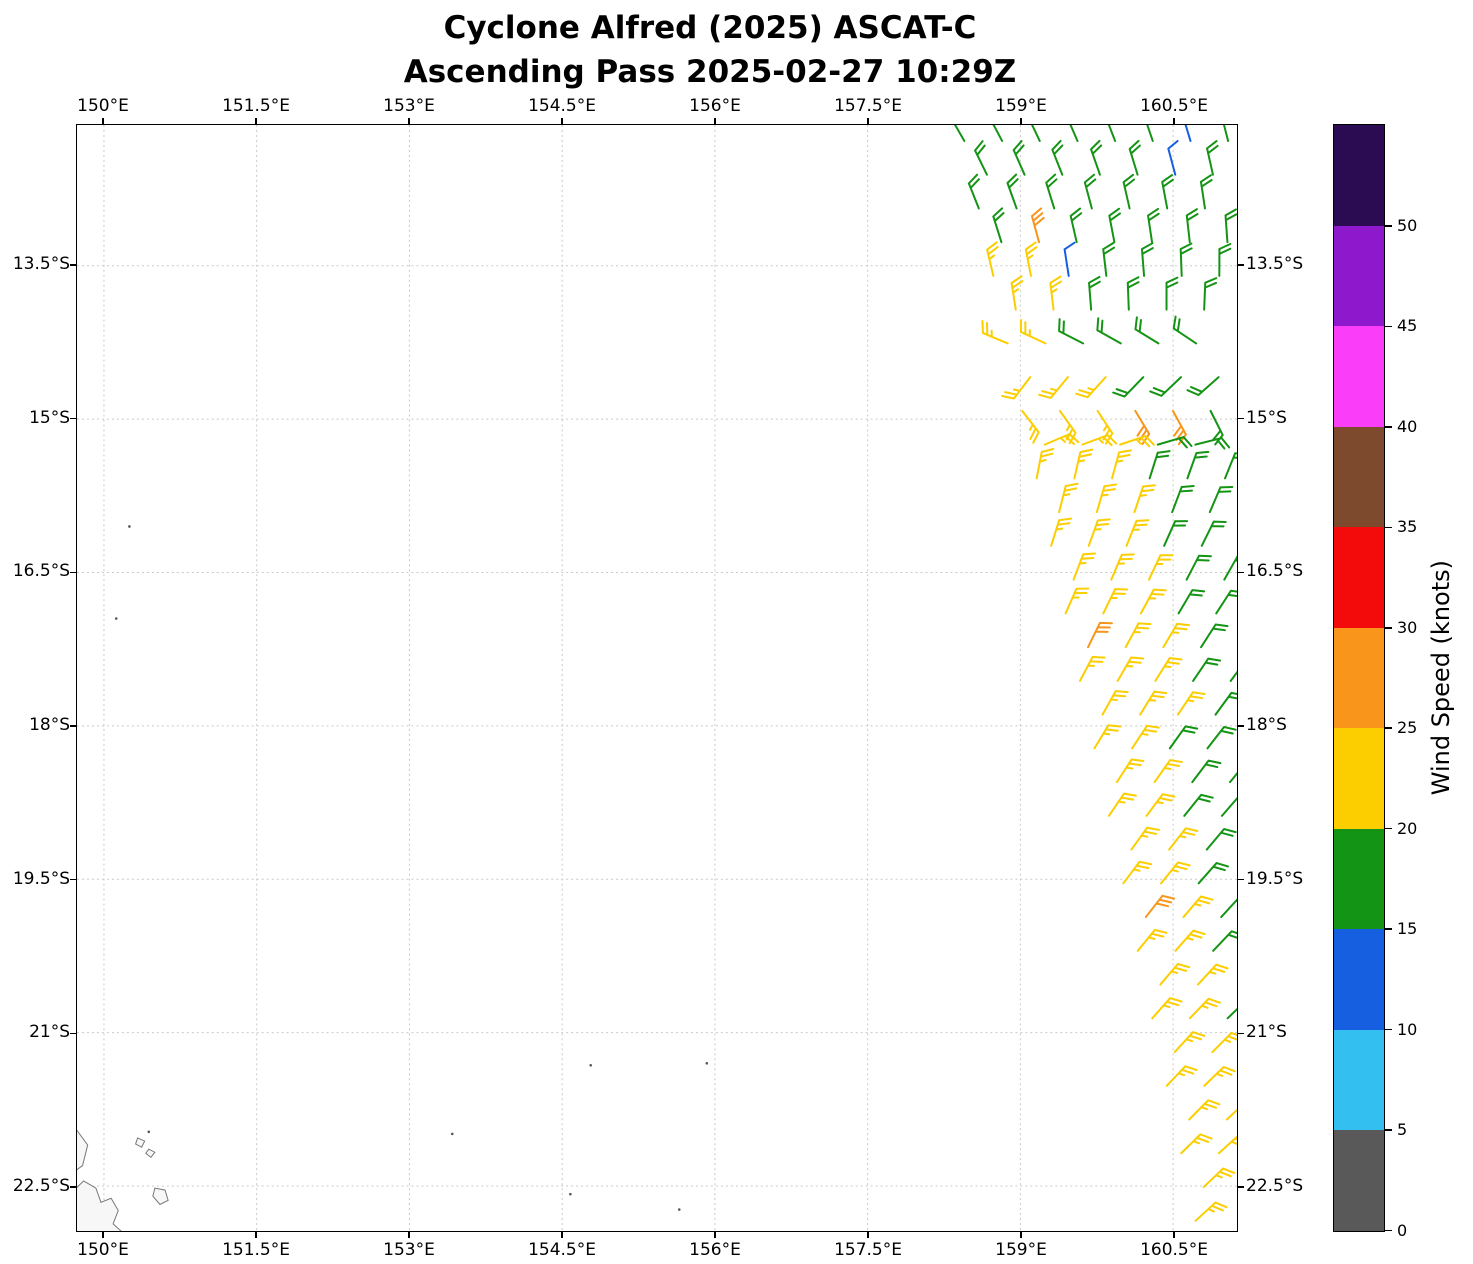 The width and height of the screenshot is (1473, 1264). What do you see at coordinates (1174, 1250) in the screenshot?
I see `x-axis-tick-label-bottom: 160.5°E` at bounding box center [1174, 1250].